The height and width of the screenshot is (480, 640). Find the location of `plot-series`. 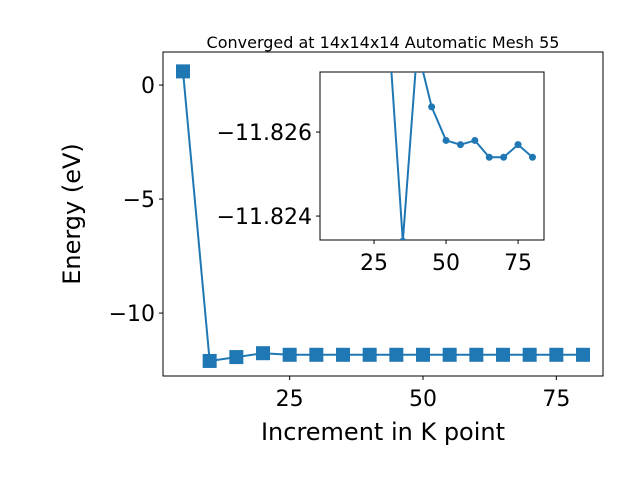

plot-series is located at coordinates (463, 156).